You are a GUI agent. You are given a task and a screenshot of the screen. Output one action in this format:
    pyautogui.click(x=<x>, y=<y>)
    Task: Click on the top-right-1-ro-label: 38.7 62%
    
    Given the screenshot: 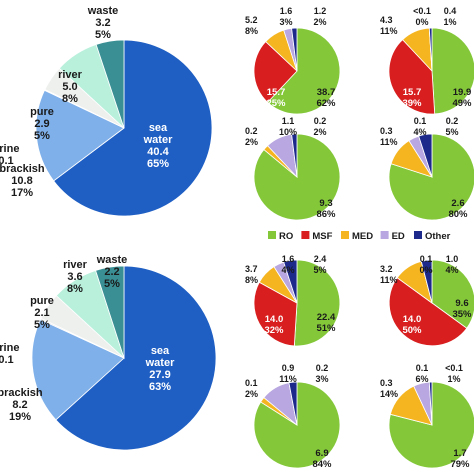 What is the action you would take?
    pyautogui.click(x=326, y=98)
    